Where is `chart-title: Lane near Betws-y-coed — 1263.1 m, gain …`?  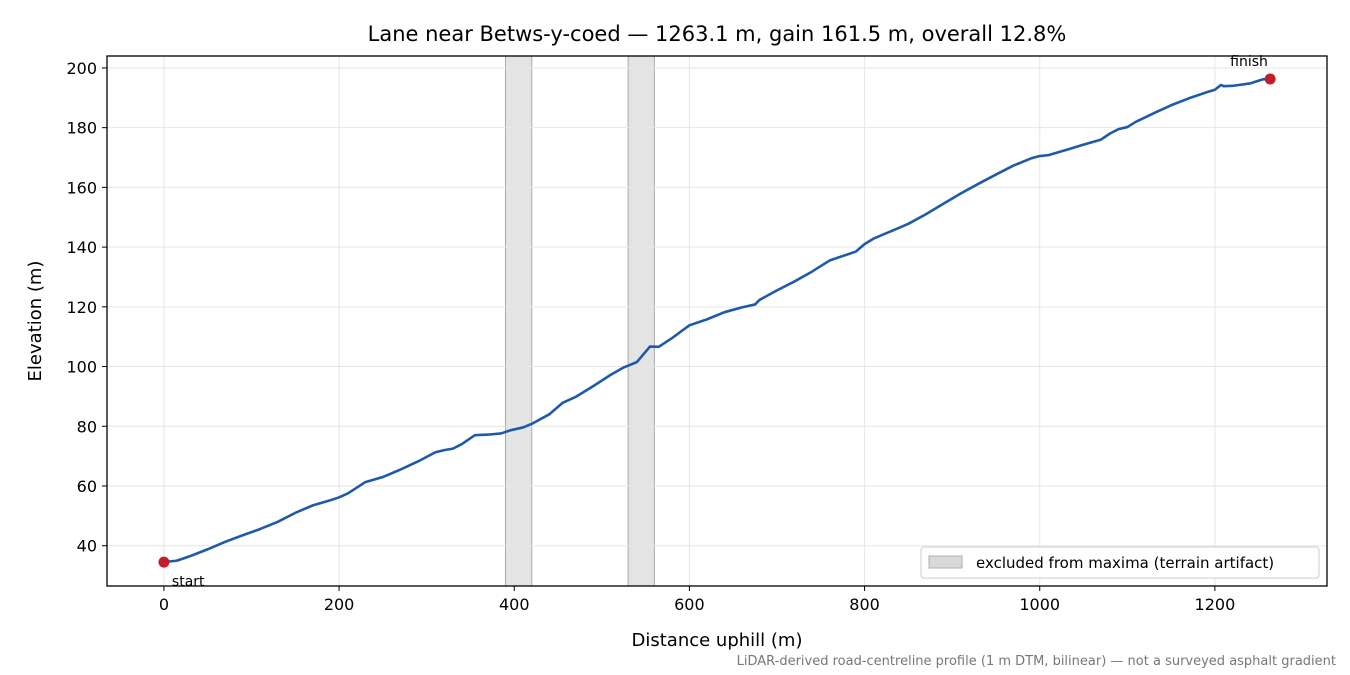 chart-title: Lane near Betws-y-coed — 1263.1 m, gain … is located at coordinates (717, 34).